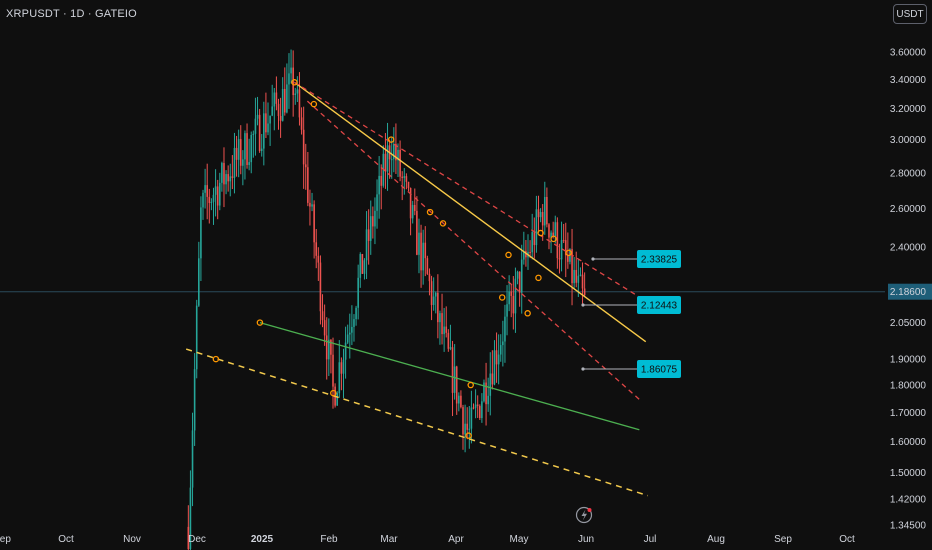 The height and width of the screenshot is (550, 932). Describe the element at coordinates (910, 14) in the screenshot. I see `currency-button: USDT` at that location.